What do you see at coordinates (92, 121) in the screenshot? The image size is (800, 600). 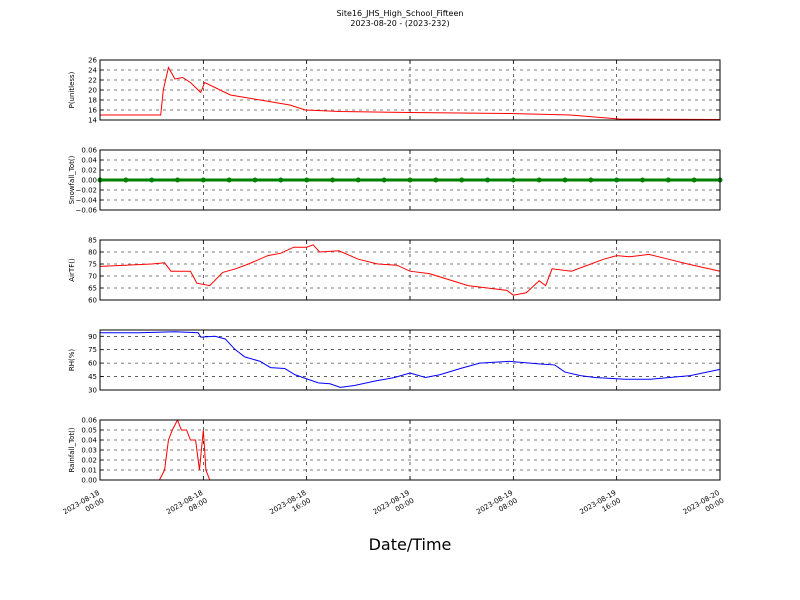 I see `y-tick-label: 14` at bounding box center [92, 121].